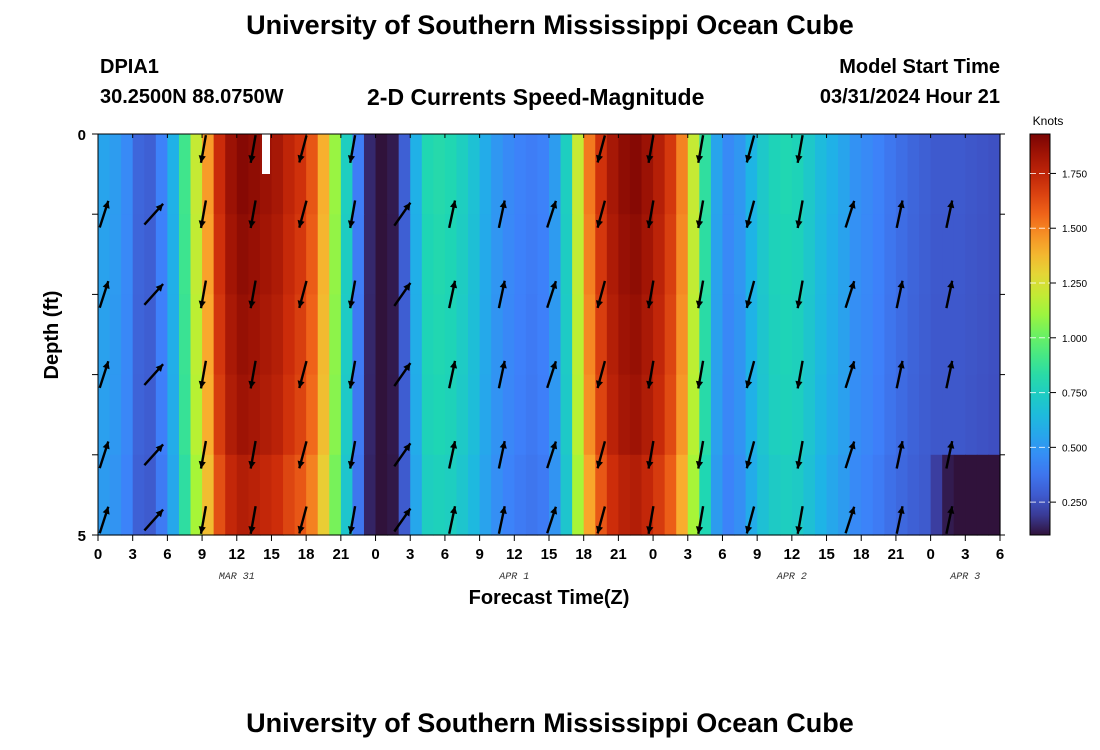  What do you see at coordinates (237, 577) in the screenshot?
I see `date-label: MAR 31` at bounding box center [237, 577].